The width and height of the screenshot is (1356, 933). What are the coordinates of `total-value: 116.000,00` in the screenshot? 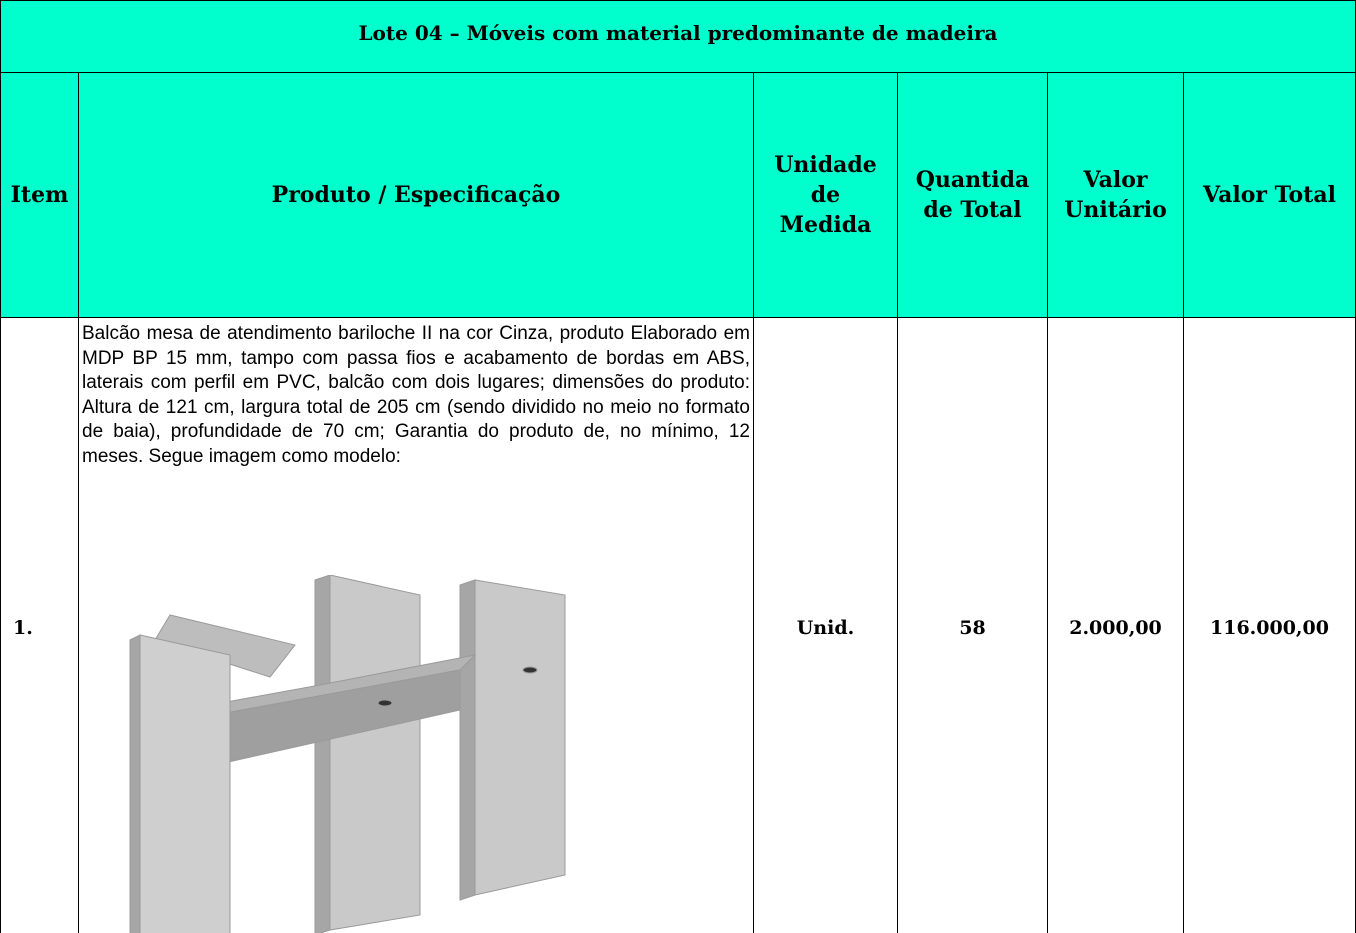 It's located at (1269, 625).